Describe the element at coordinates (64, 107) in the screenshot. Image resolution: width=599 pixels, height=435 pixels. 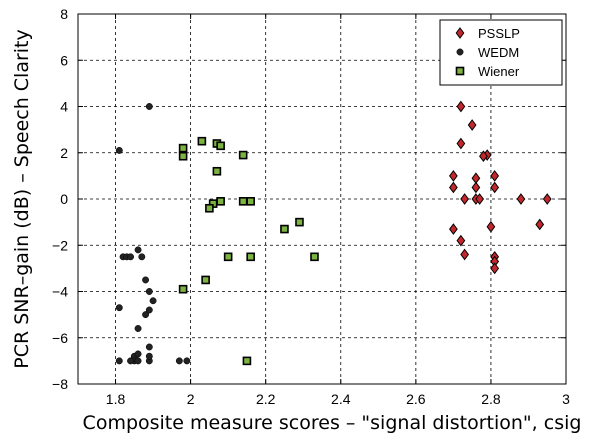
I see `y-tick-label: 4` at that location.